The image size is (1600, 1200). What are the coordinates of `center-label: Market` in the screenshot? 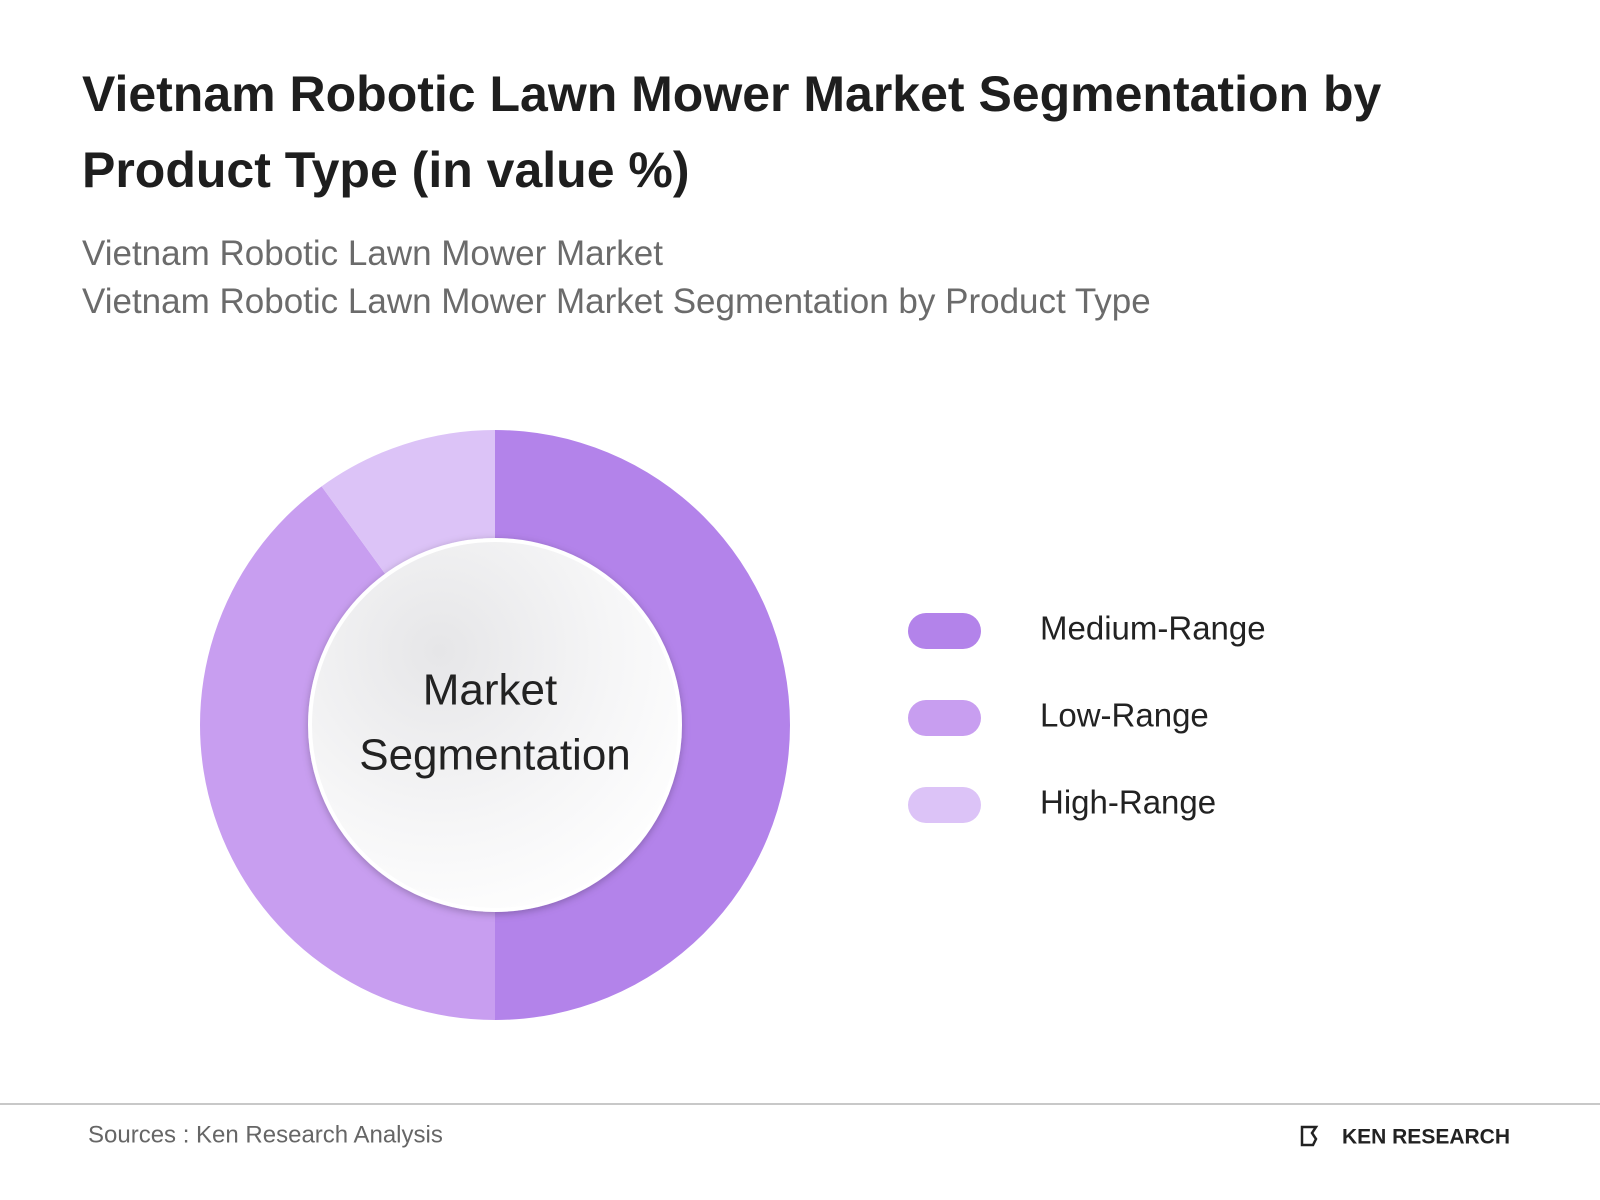 It's located at (490, 690).